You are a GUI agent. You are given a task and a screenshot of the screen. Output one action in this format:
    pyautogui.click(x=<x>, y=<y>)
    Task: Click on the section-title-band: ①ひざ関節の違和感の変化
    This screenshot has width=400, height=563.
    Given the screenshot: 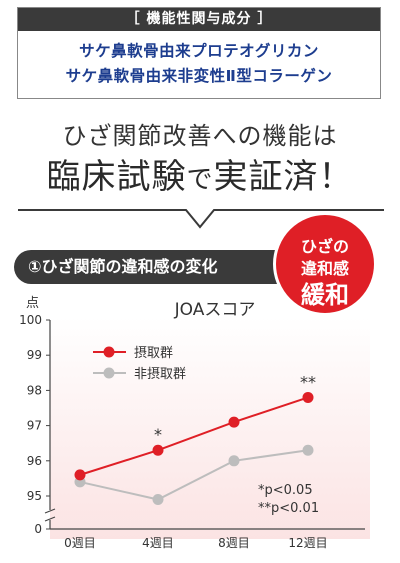 What is the action you would take?
    pyautogui.click(x=164, y=267)
    